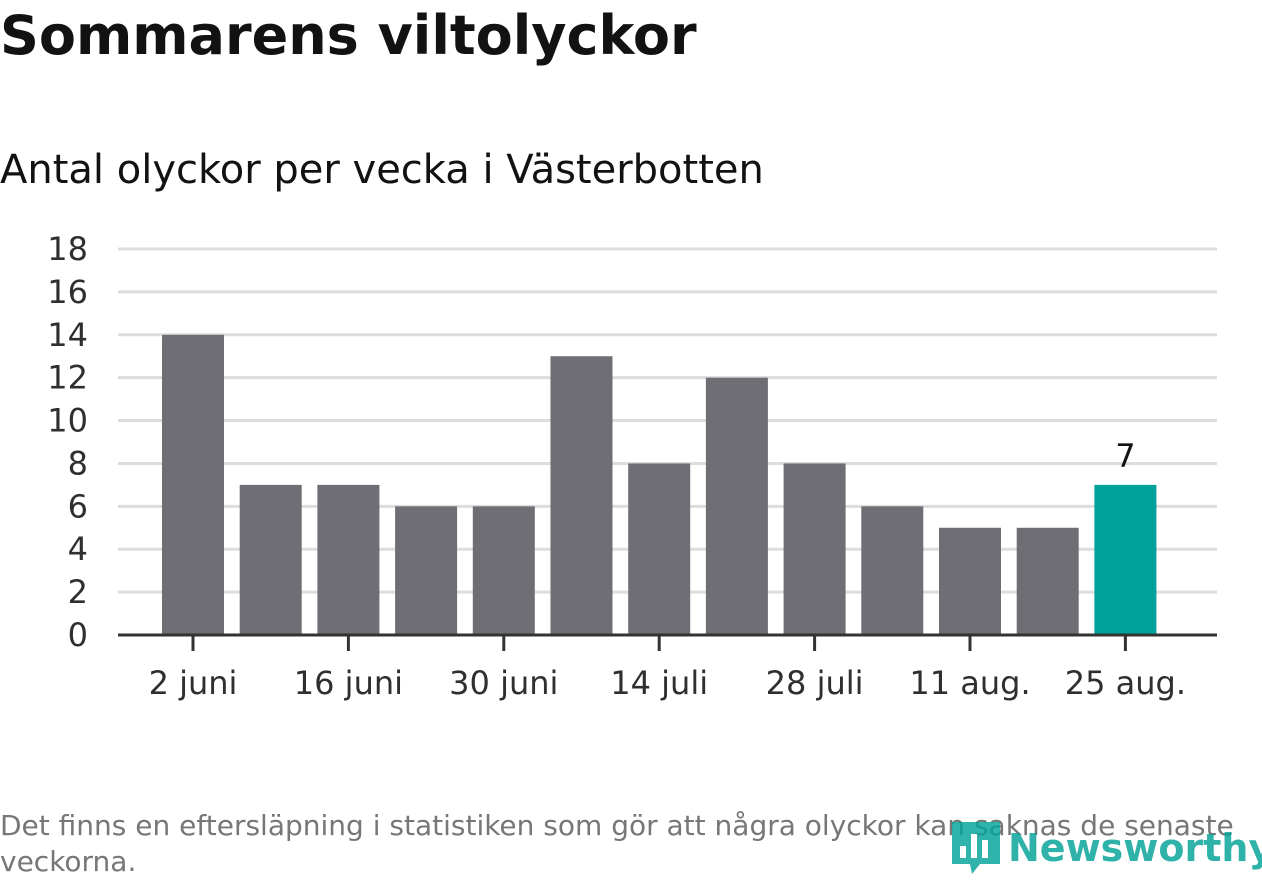 This screenshot has width=1262, height=880. I want to click on x-tick-label: 2 juni, so click(193, 683).